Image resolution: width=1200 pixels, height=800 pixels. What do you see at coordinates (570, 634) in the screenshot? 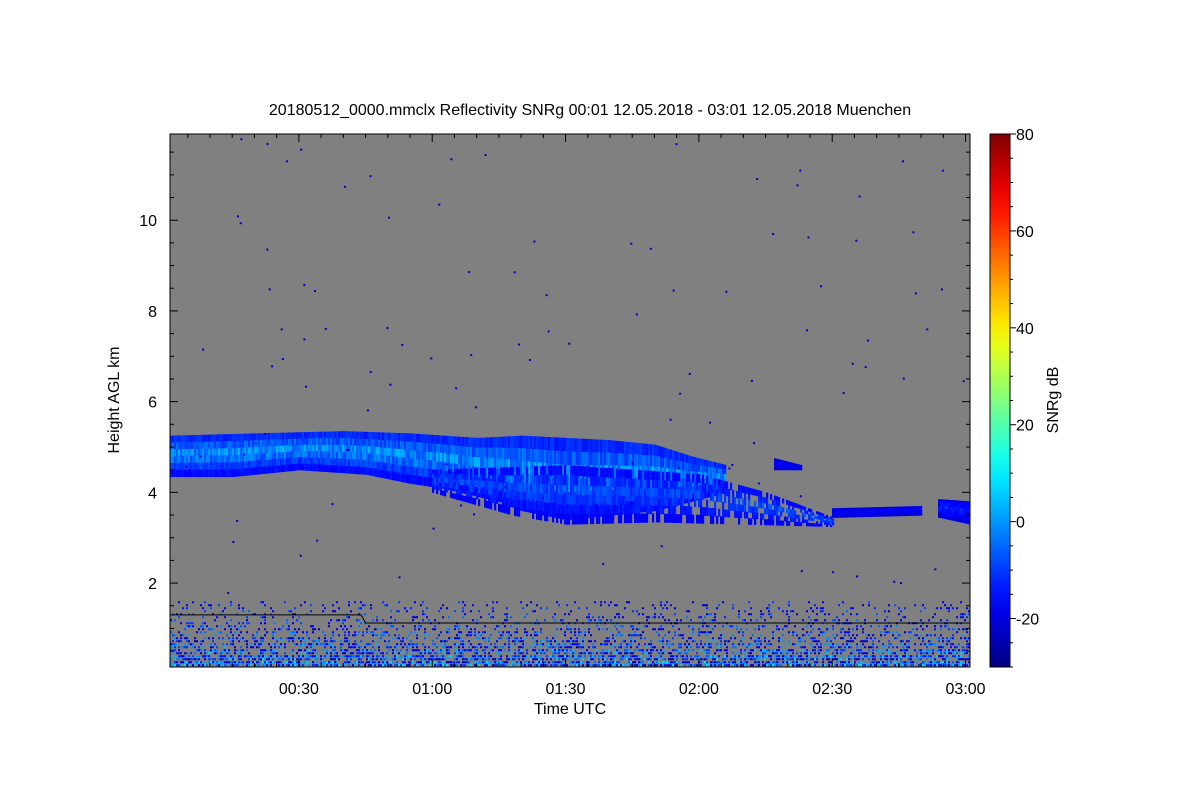
I see `echo-boundary-layer-clutter` at bounding box center [570, 634].